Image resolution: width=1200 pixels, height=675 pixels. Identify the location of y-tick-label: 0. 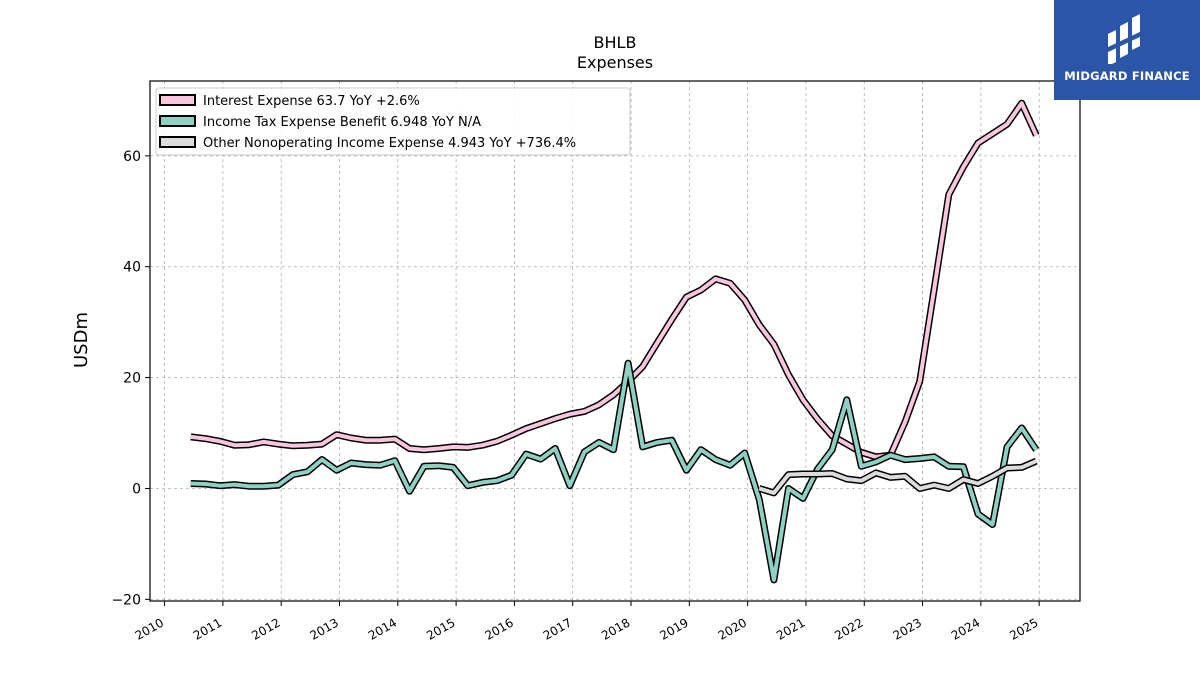
(136, 489).